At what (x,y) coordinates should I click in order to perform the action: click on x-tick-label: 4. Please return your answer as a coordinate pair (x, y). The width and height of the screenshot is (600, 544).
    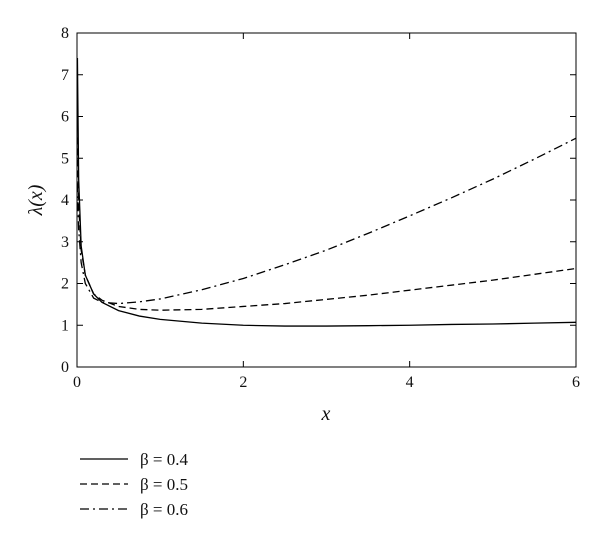
    Looking at the image, I should click on (410, 382).